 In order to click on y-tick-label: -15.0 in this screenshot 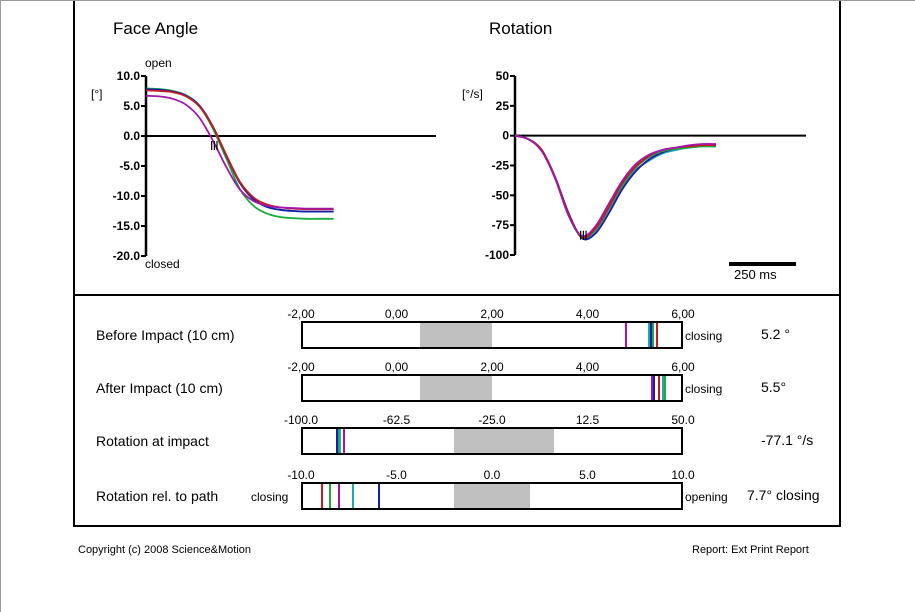, I will do `click(127, 226)`.